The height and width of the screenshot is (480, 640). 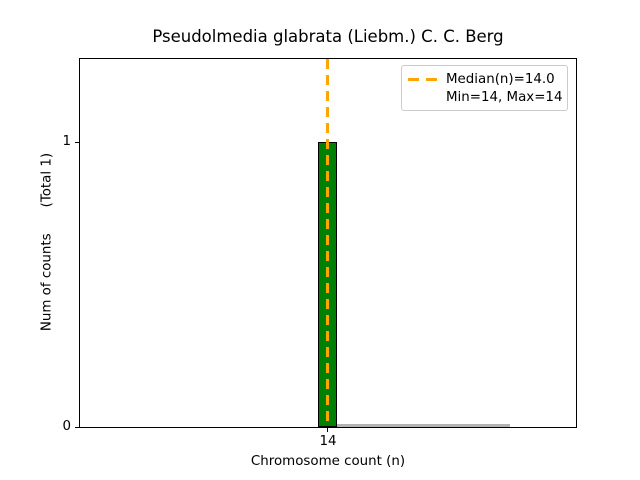 What do you see at coordinates (423, 425) in the screenshot?
I see `zero-height-bars-line` at bounding box center [423, 425].